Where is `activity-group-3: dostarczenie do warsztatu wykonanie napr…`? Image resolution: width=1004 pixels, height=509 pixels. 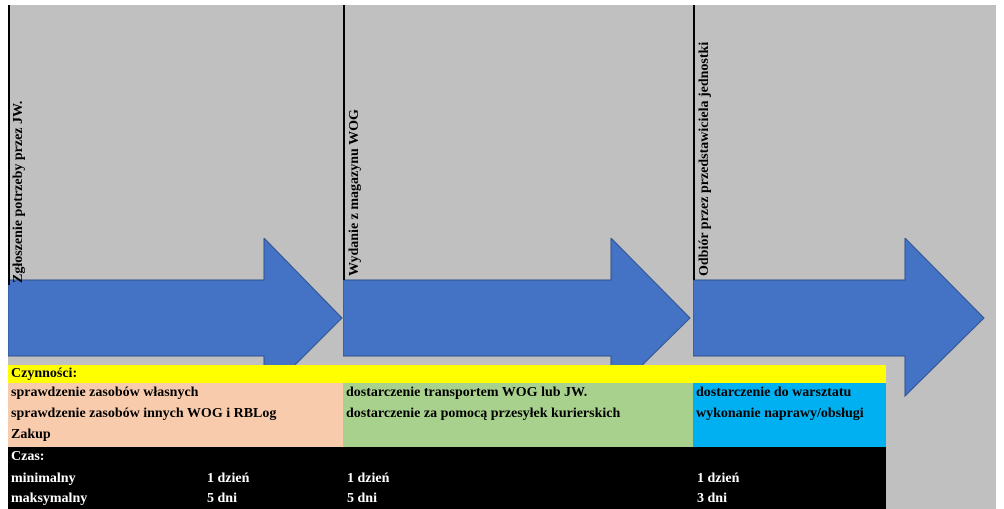
activity-group-3: dostarczenie do warsztatu wykonanie napr… is located at coordinates (789, 415).